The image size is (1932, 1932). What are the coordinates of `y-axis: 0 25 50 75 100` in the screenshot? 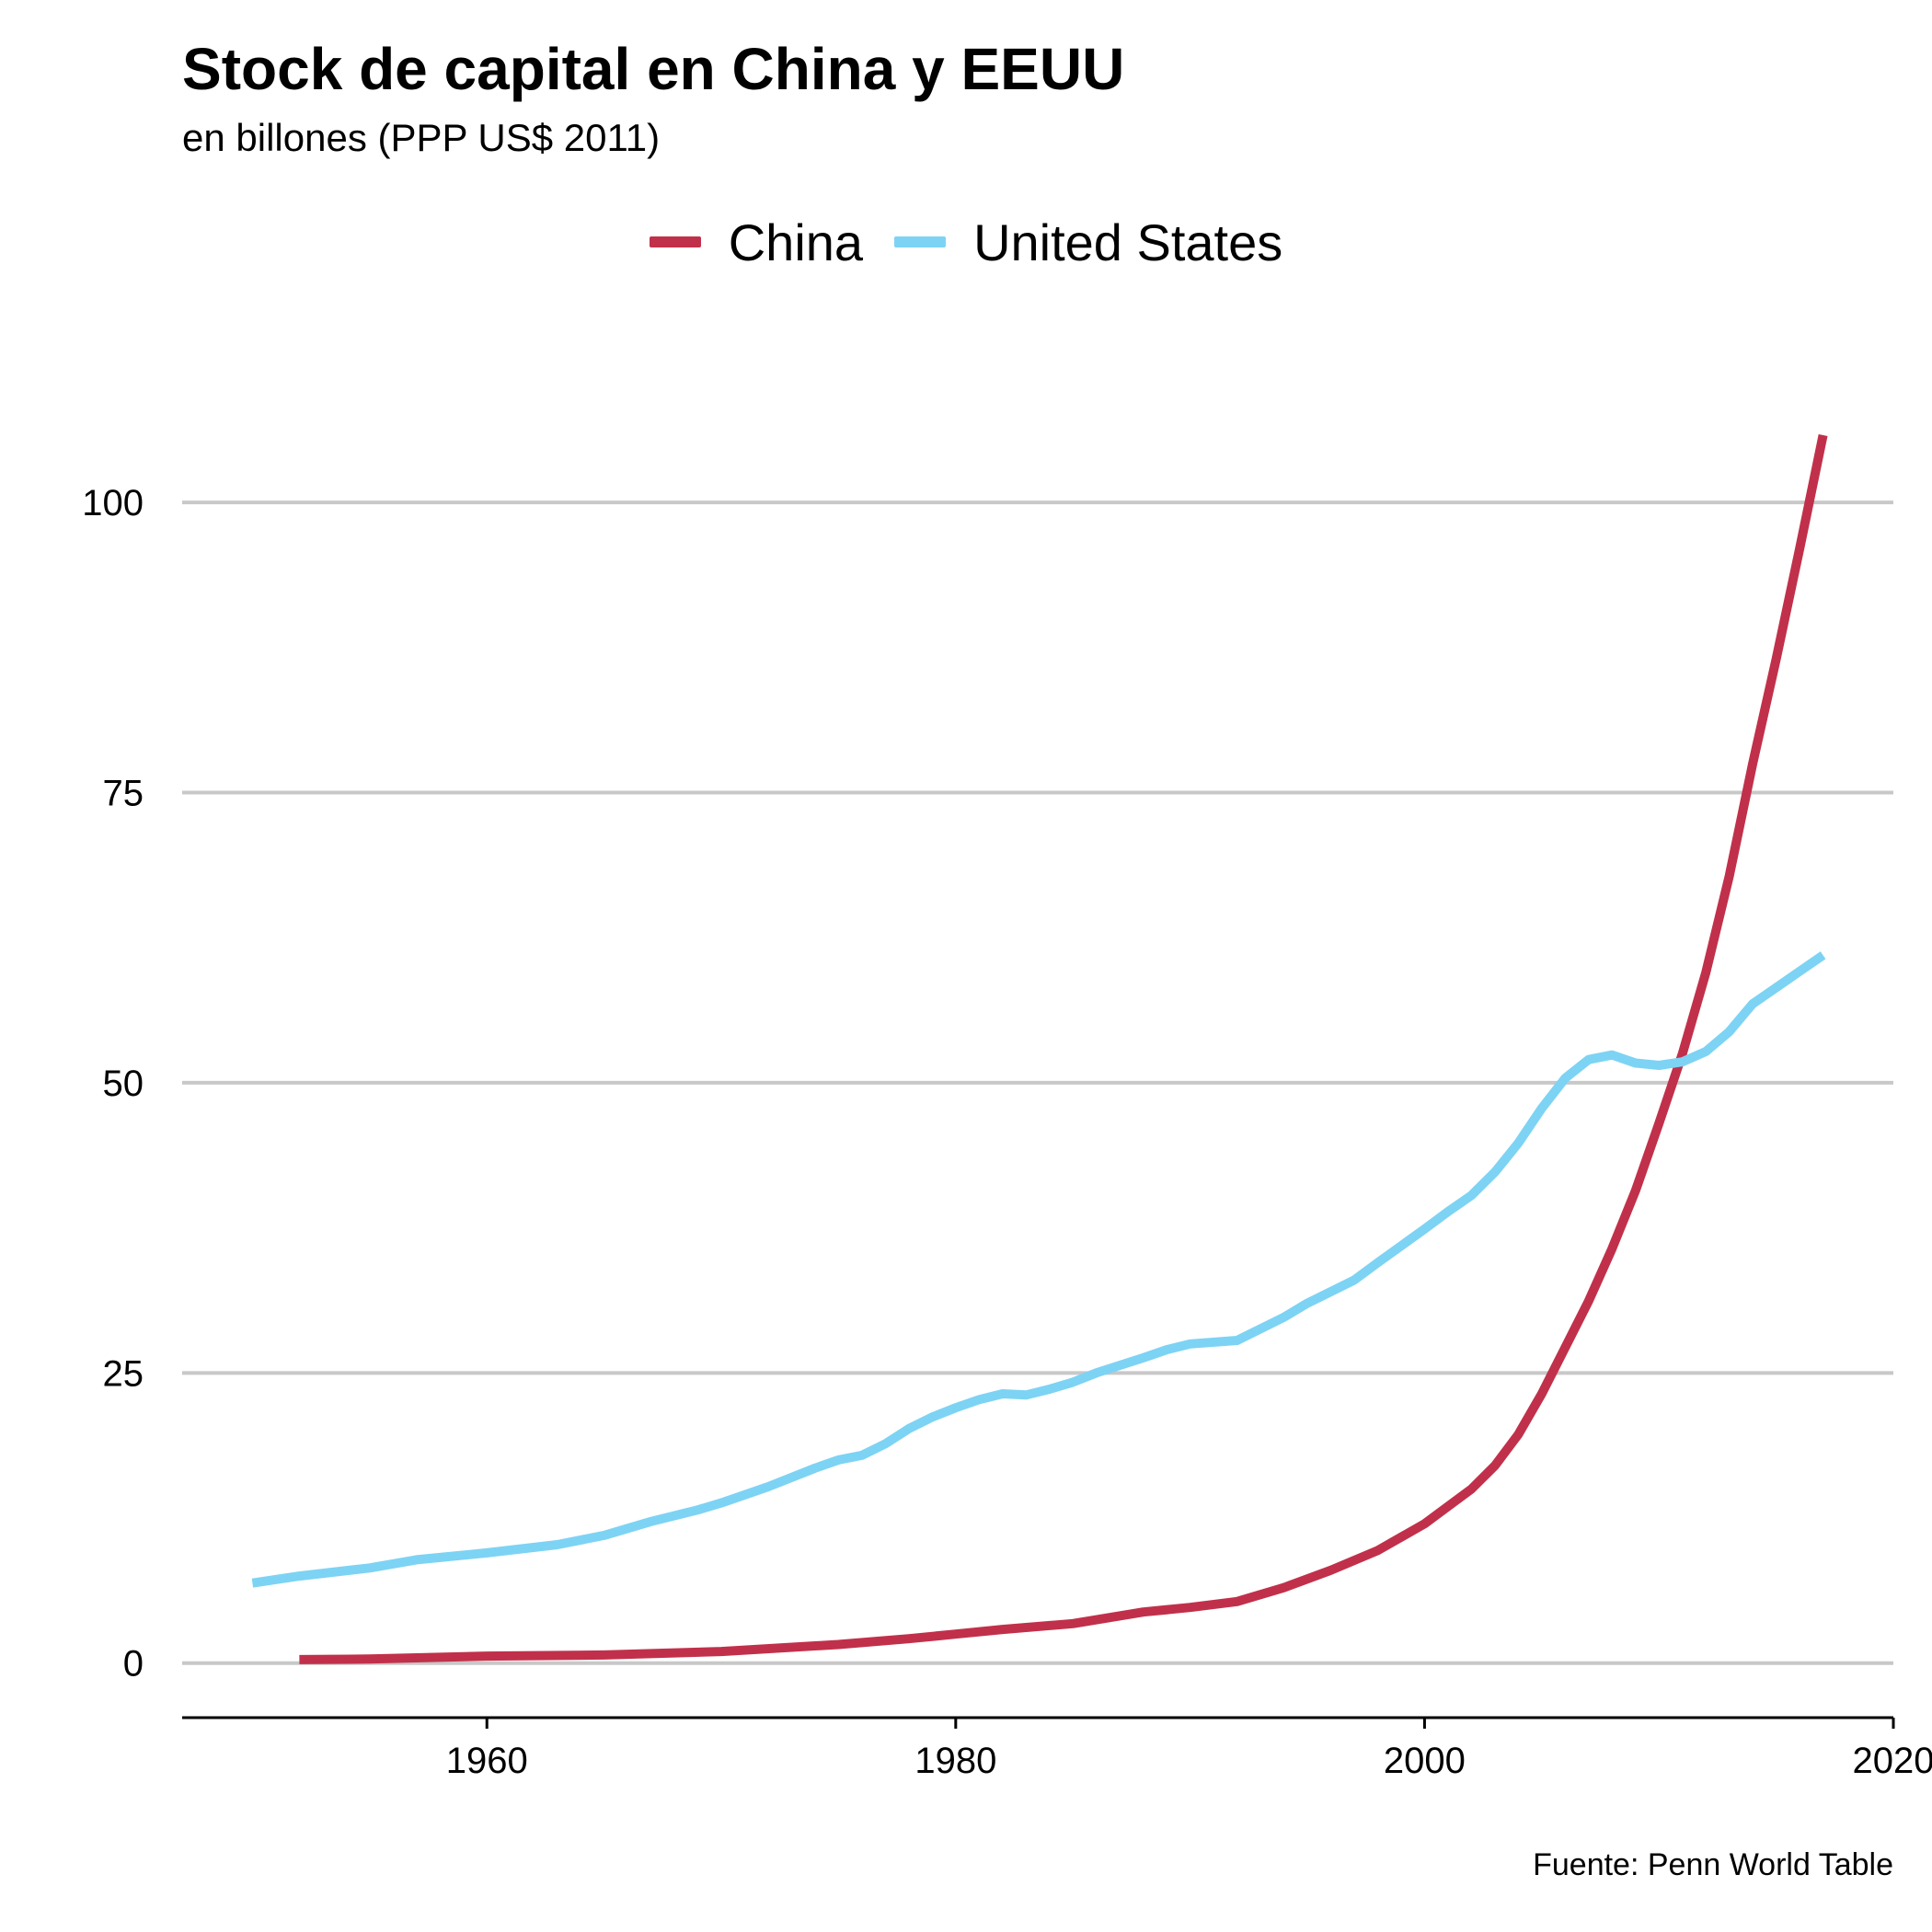 It's located at (113, 1084).